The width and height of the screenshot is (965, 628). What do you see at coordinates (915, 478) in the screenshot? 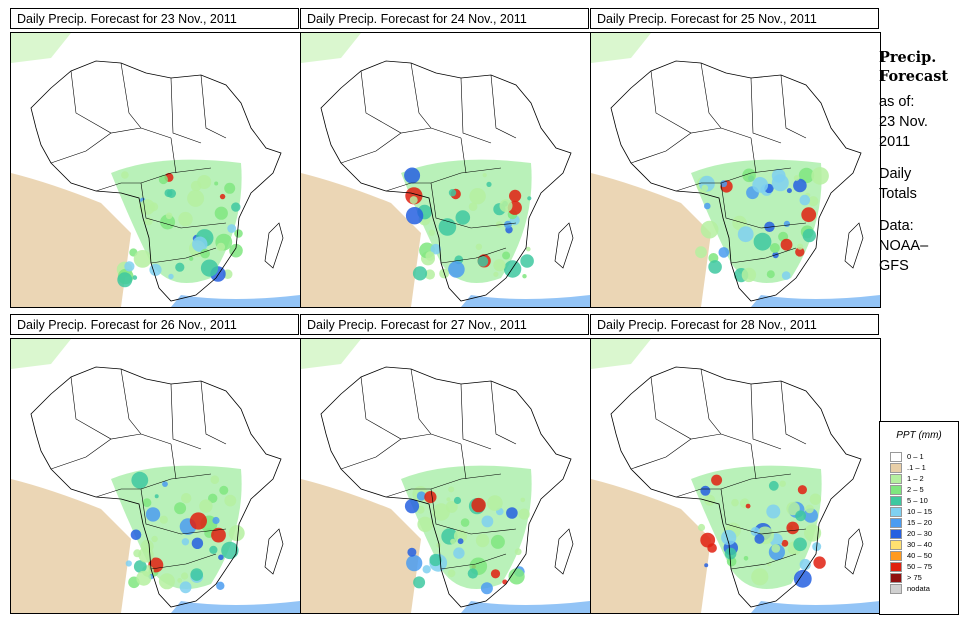
I see `legend-label: 1 – 2` at bounding box center [915, 478].